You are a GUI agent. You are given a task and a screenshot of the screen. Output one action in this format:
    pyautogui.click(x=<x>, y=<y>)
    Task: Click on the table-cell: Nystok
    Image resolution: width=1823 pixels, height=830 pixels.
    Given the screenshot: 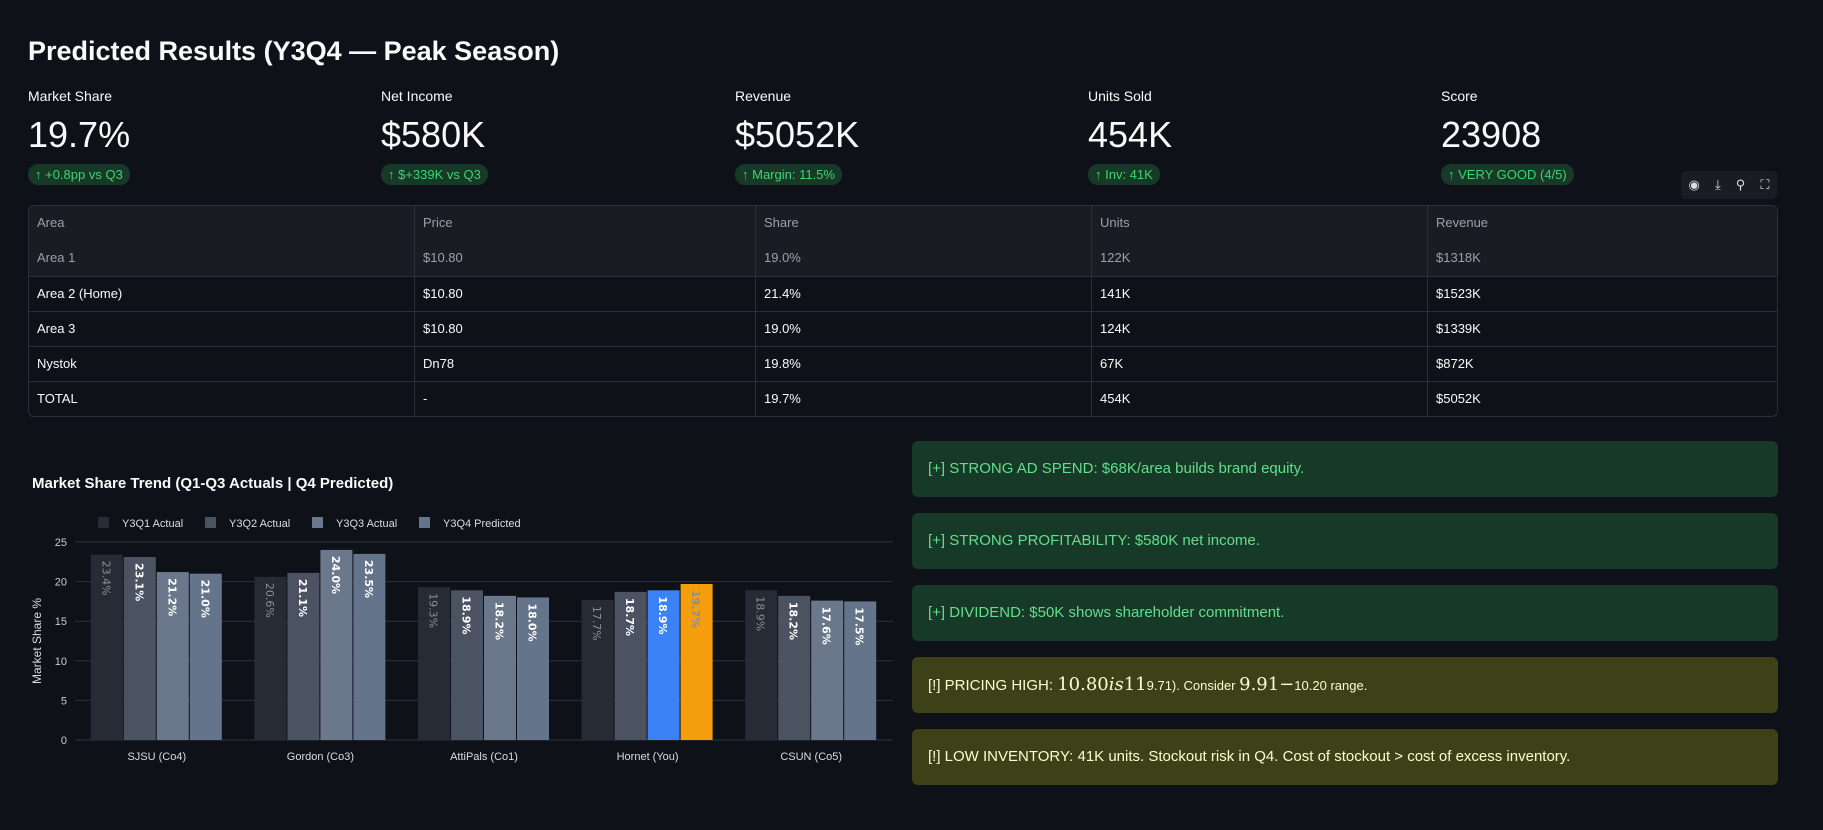 What is the action you would take?
    pyautogui.click(x=57, y=363)
    